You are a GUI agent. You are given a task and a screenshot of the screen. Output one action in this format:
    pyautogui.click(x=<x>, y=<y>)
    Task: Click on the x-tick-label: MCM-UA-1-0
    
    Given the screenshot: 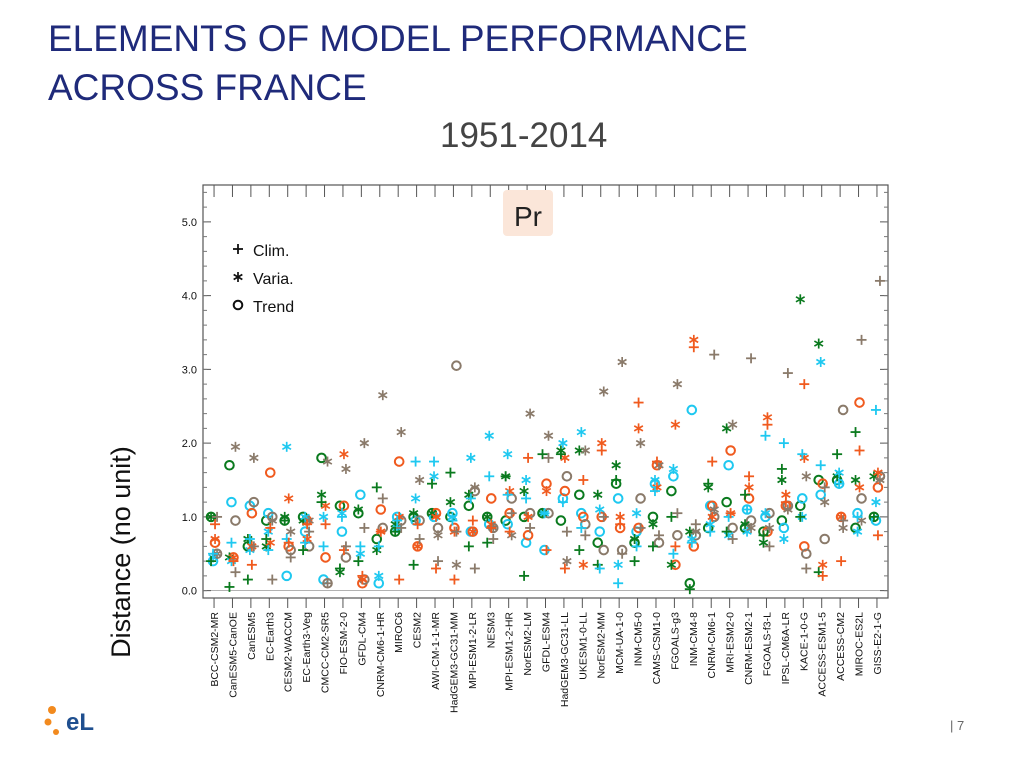 What is the action you would take?
    pyautogui.click(x=620, y=643)
    